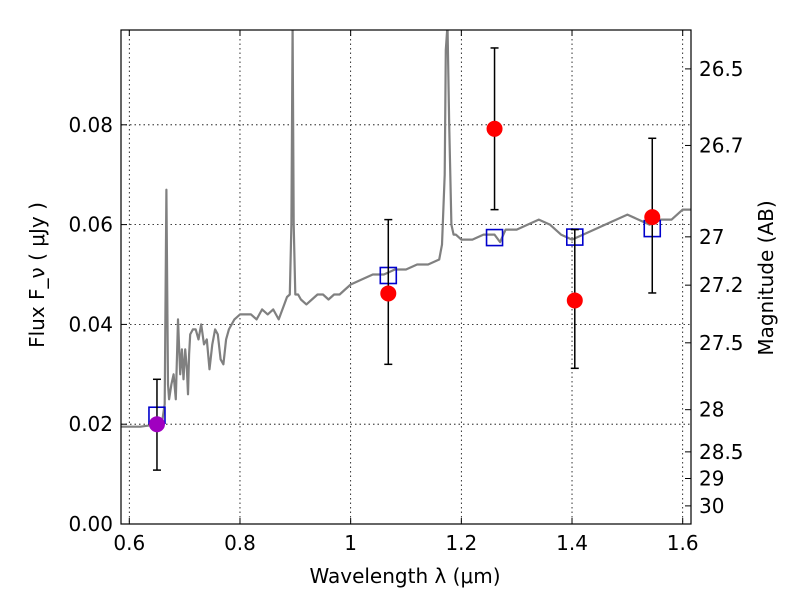  Describe the element at coordinates (90, 524) in the screenshot. I see `y-tick-label: 0.00` at that location.